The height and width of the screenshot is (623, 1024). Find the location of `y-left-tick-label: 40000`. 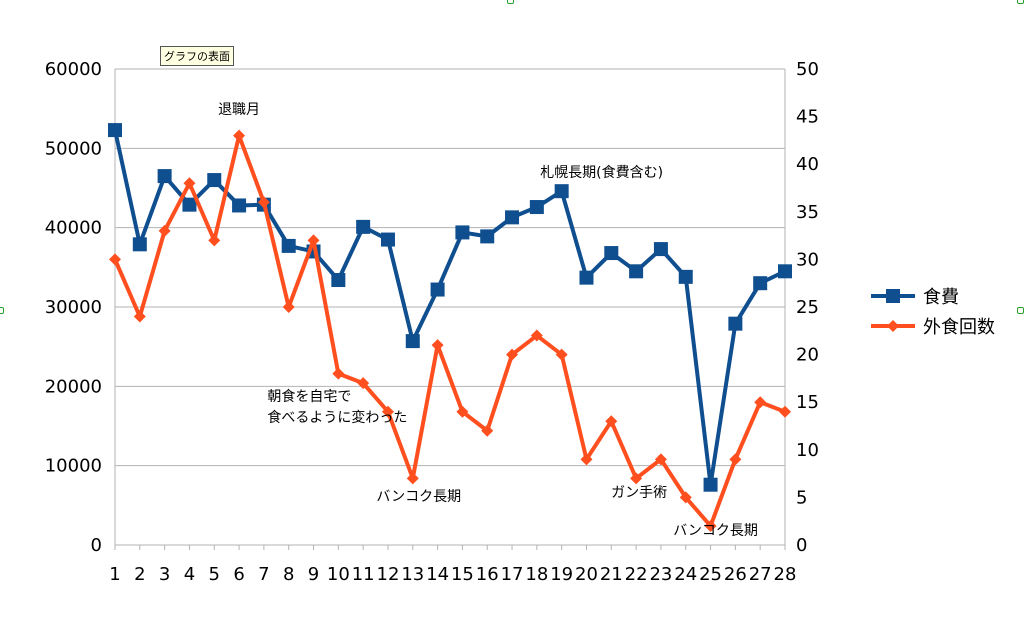

y-left-tick-label: 40000 is located at coordinates (73, 228).